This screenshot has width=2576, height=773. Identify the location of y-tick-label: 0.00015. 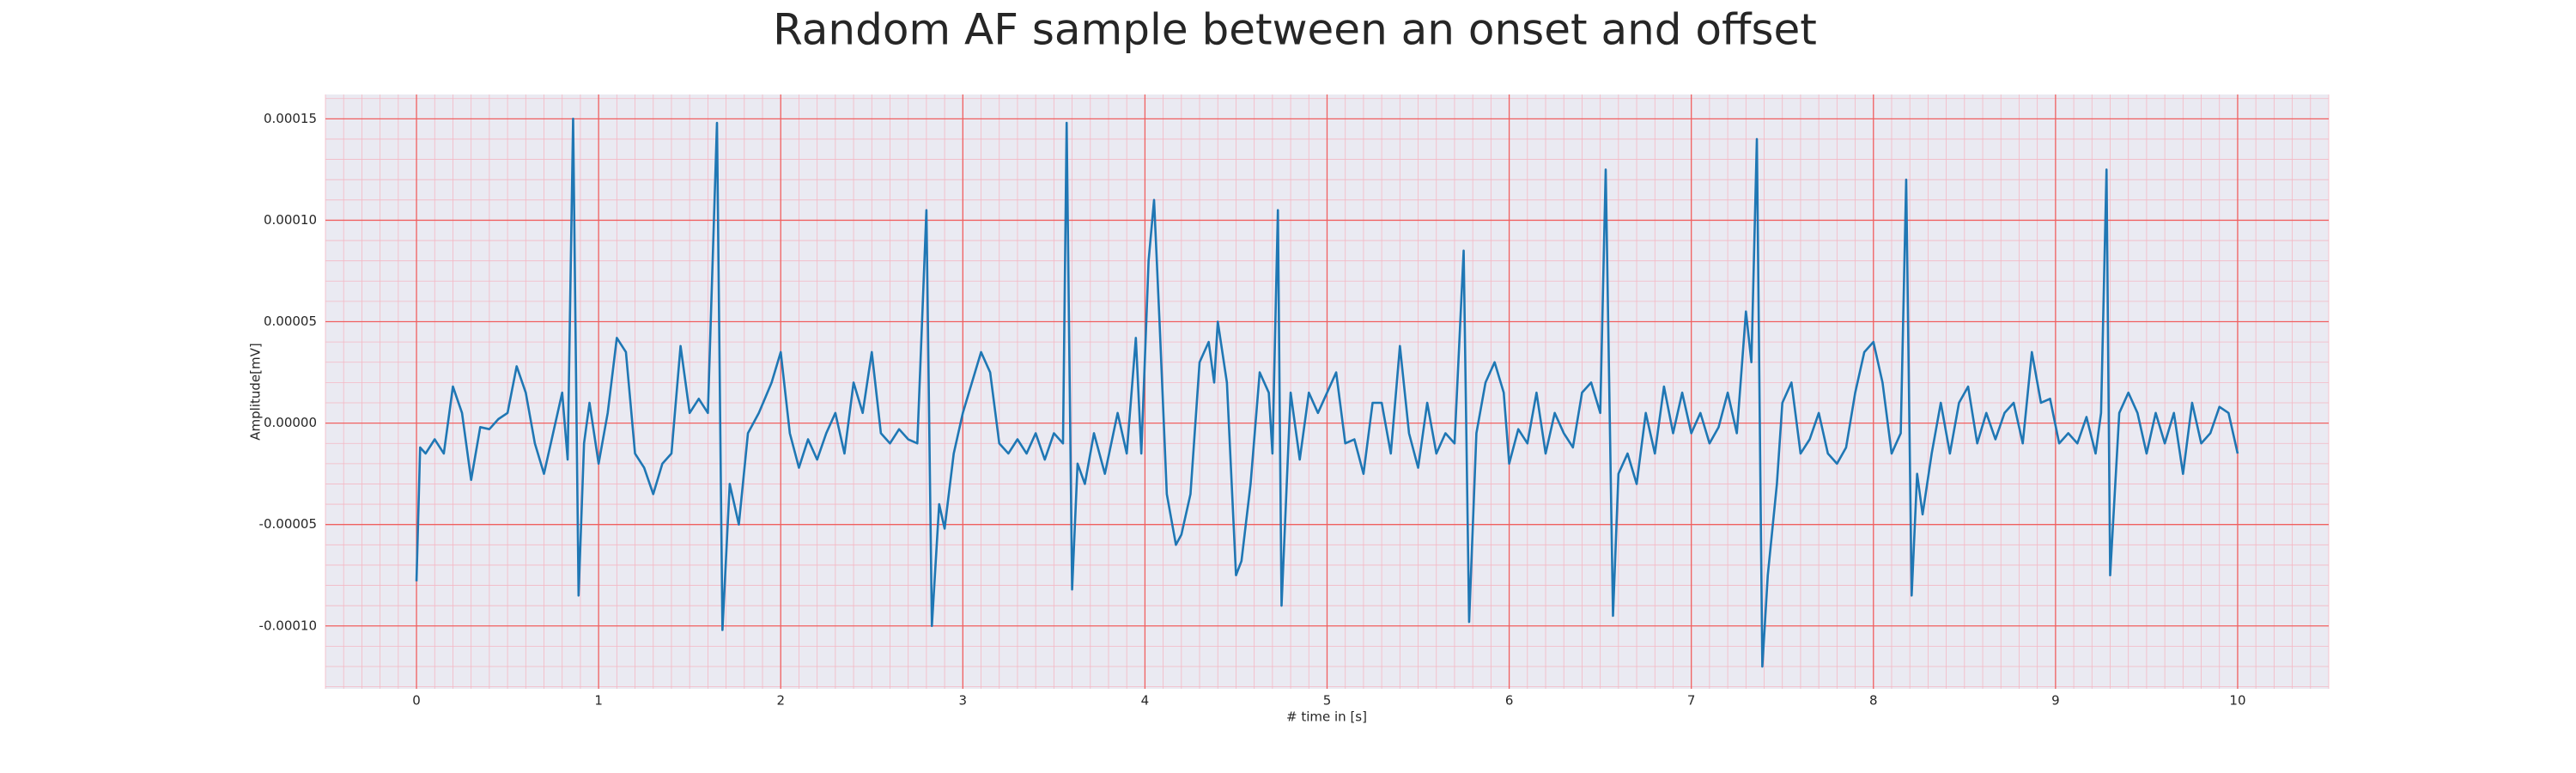
(291, 119).